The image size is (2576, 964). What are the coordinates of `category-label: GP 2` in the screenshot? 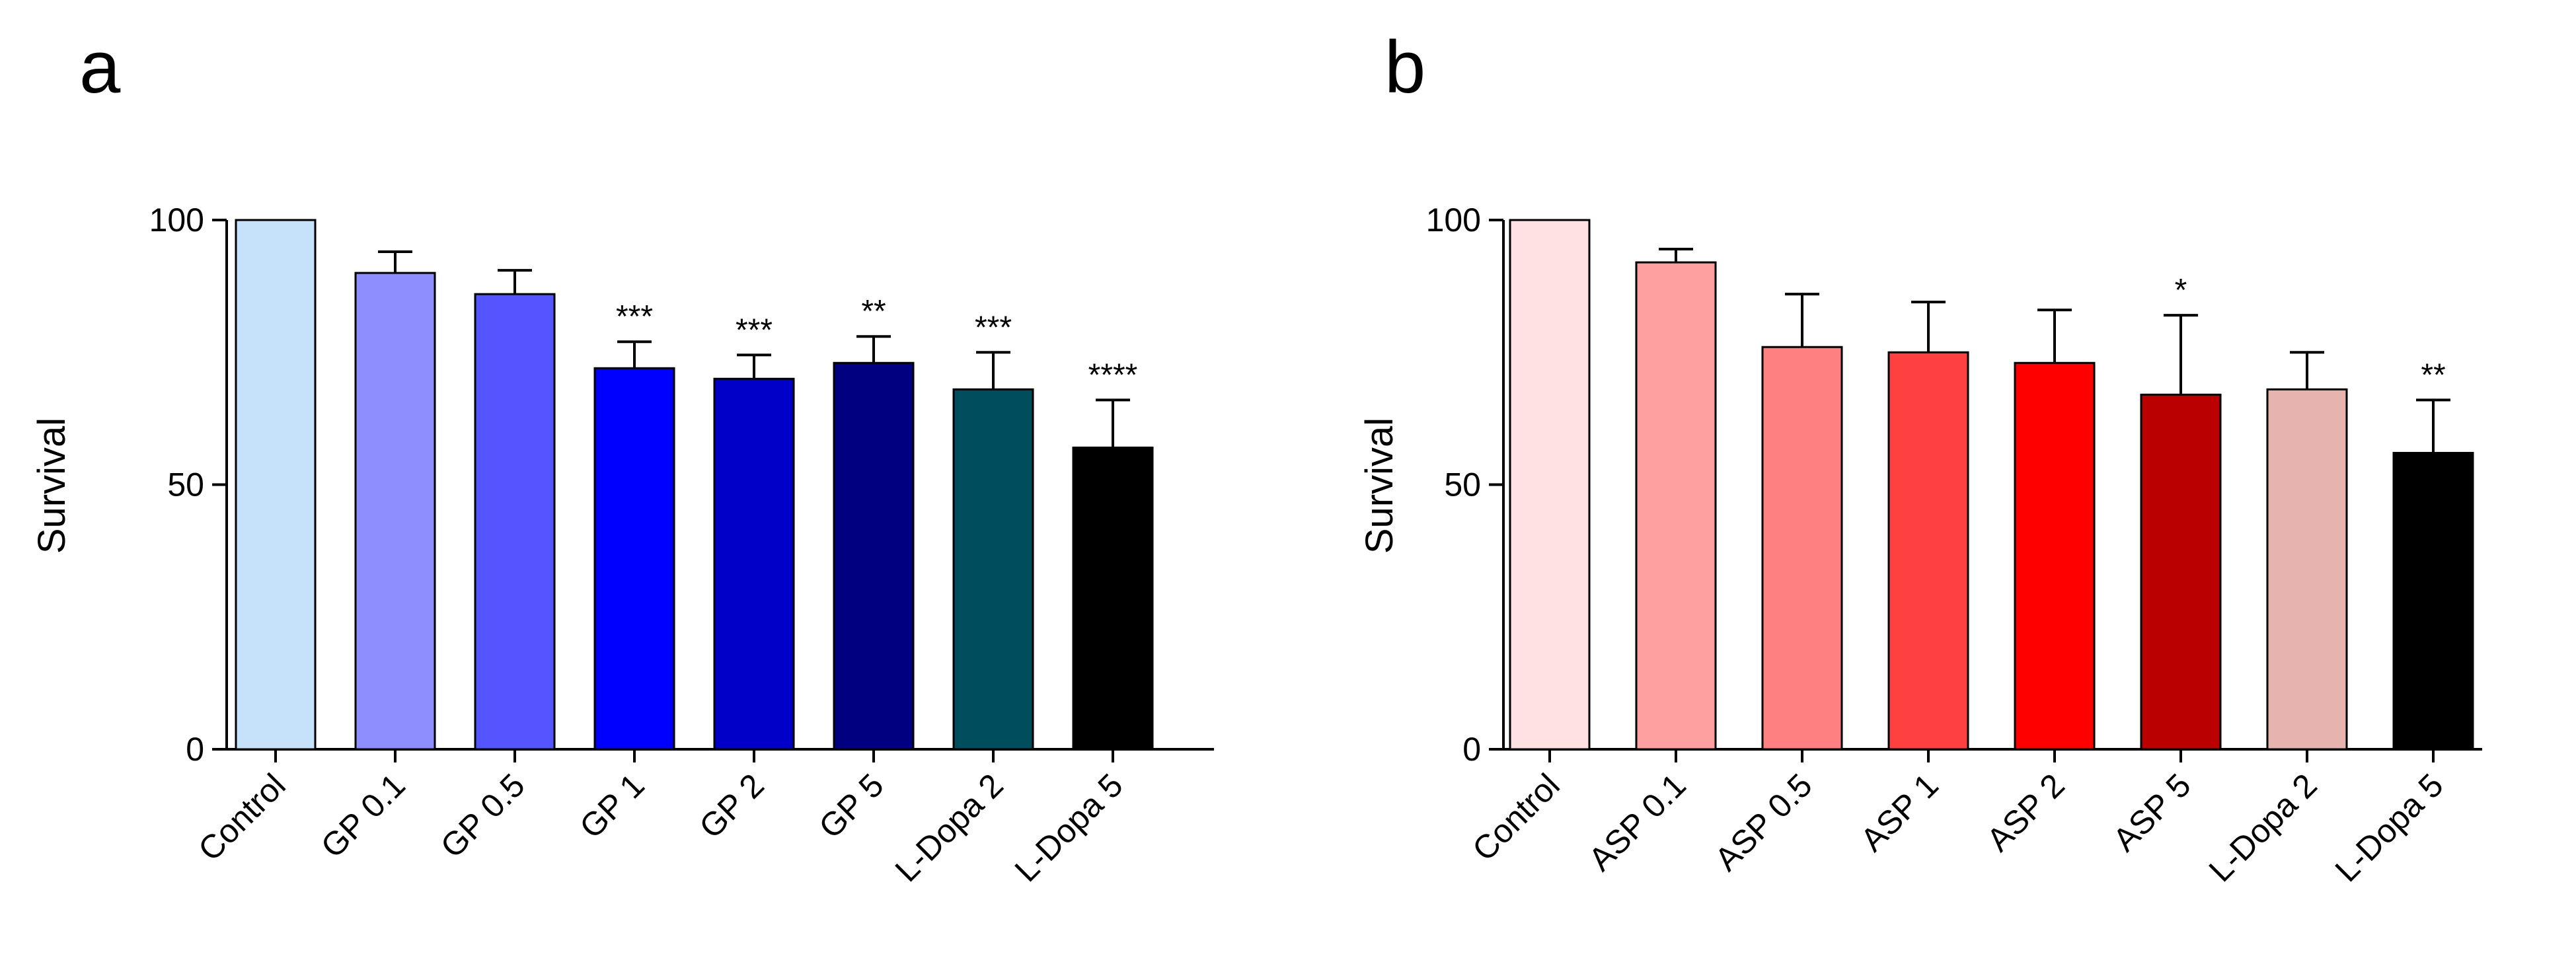 It's located at (731, 806).